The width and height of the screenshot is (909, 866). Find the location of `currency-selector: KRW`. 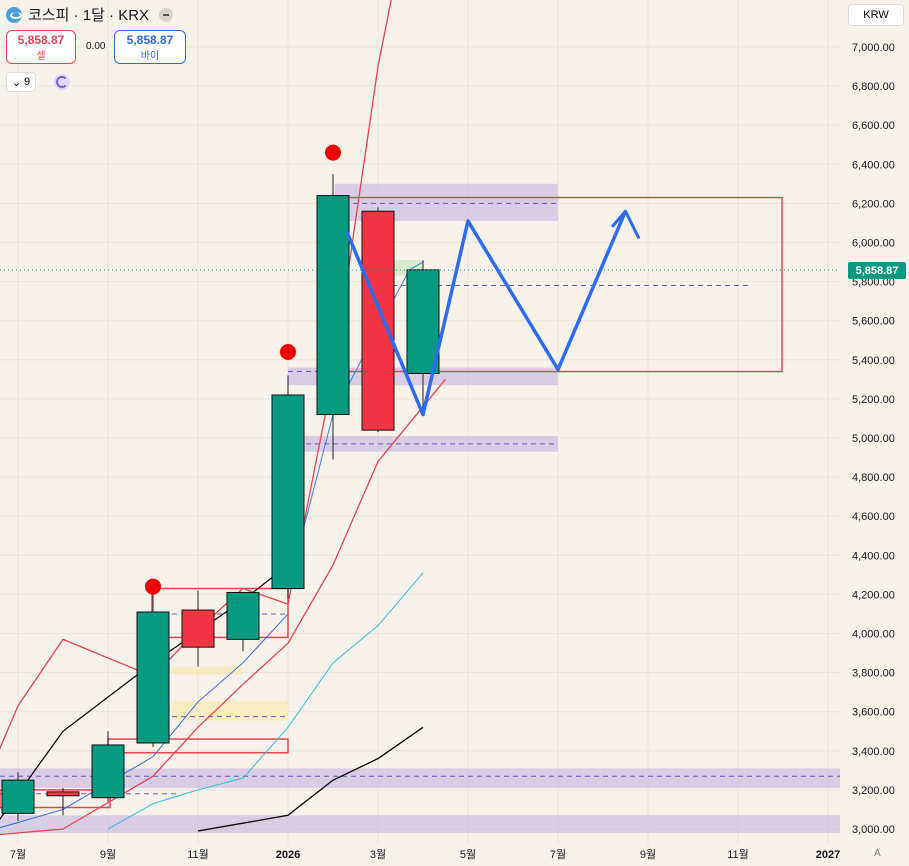

currency-selector: KRW is located at coordinates (876, 15).